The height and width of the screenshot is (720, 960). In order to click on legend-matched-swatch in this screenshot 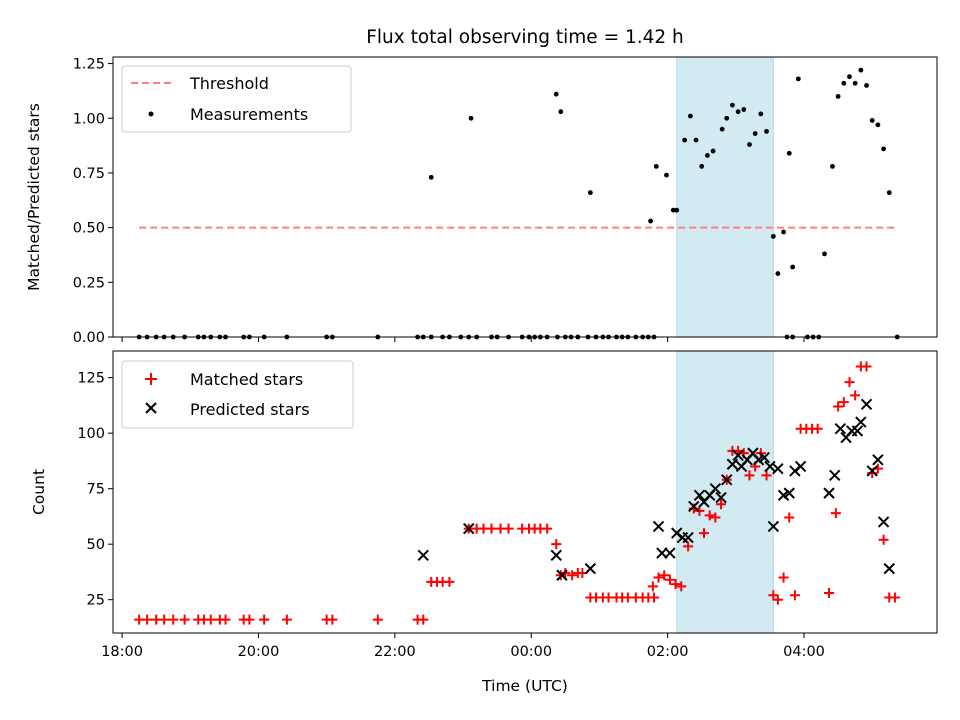, I will do `click(151, 379)`.